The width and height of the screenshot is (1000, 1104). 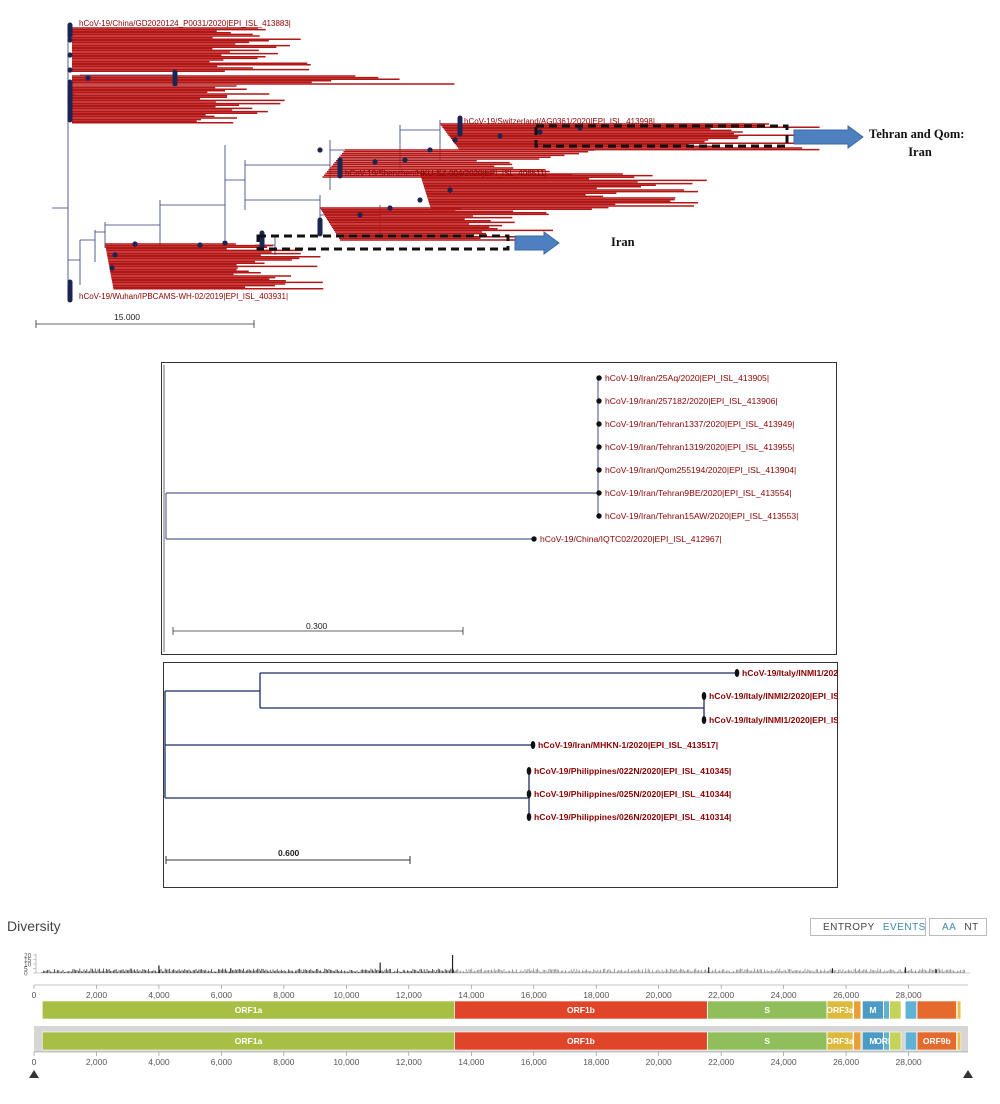 I want to click on gene-label: ORF3a, so click(x=840, y=1010).